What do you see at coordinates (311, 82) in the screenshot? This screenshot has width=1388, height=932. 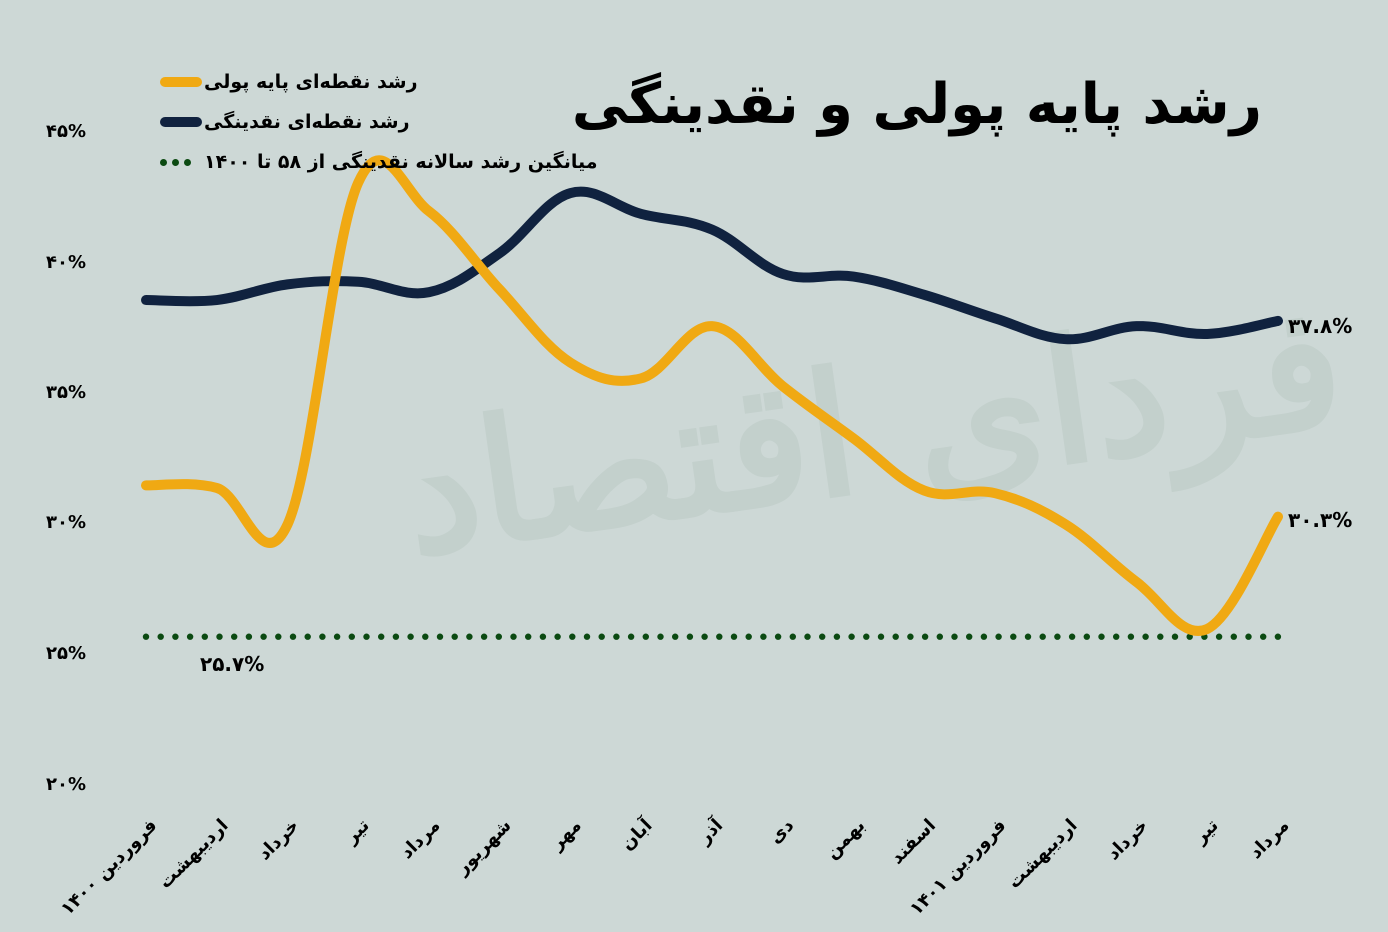 I see `legend-label: رشد نقطه‌ای پایه پولی` at bounding box center [311, 82].